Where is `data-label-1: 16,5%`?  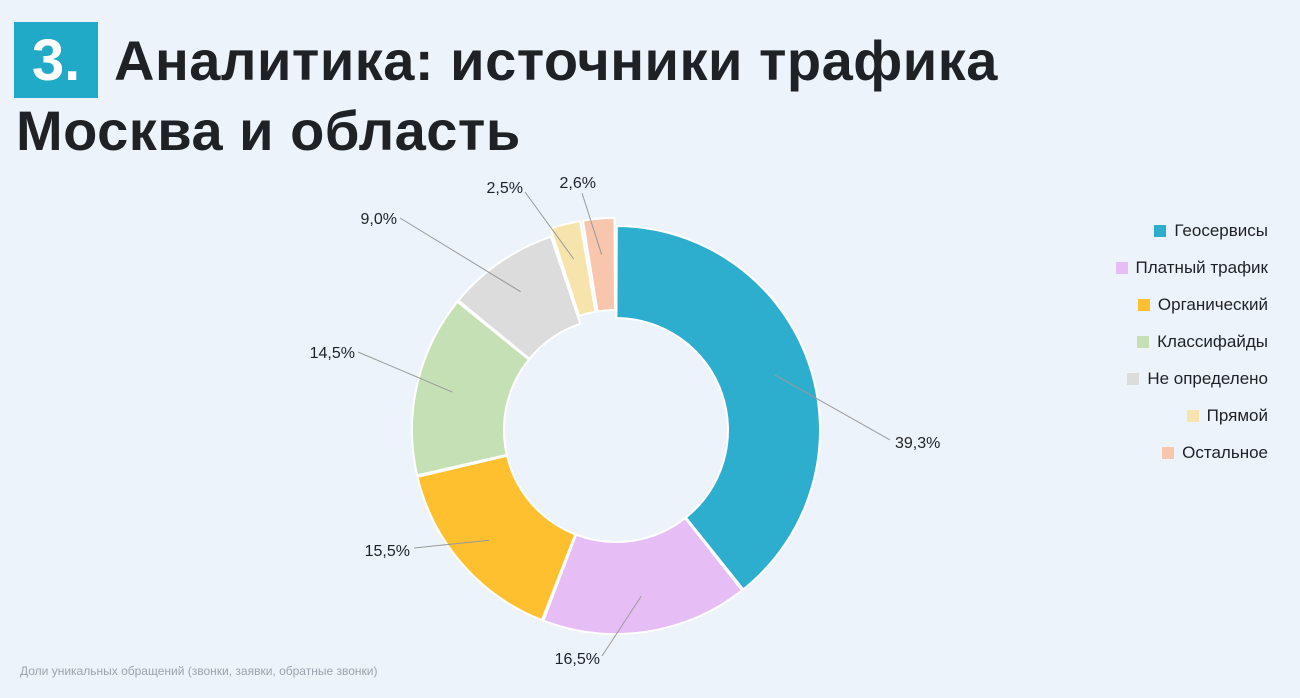 data-label-1: 16,5% is located at coordinates (577, 659).